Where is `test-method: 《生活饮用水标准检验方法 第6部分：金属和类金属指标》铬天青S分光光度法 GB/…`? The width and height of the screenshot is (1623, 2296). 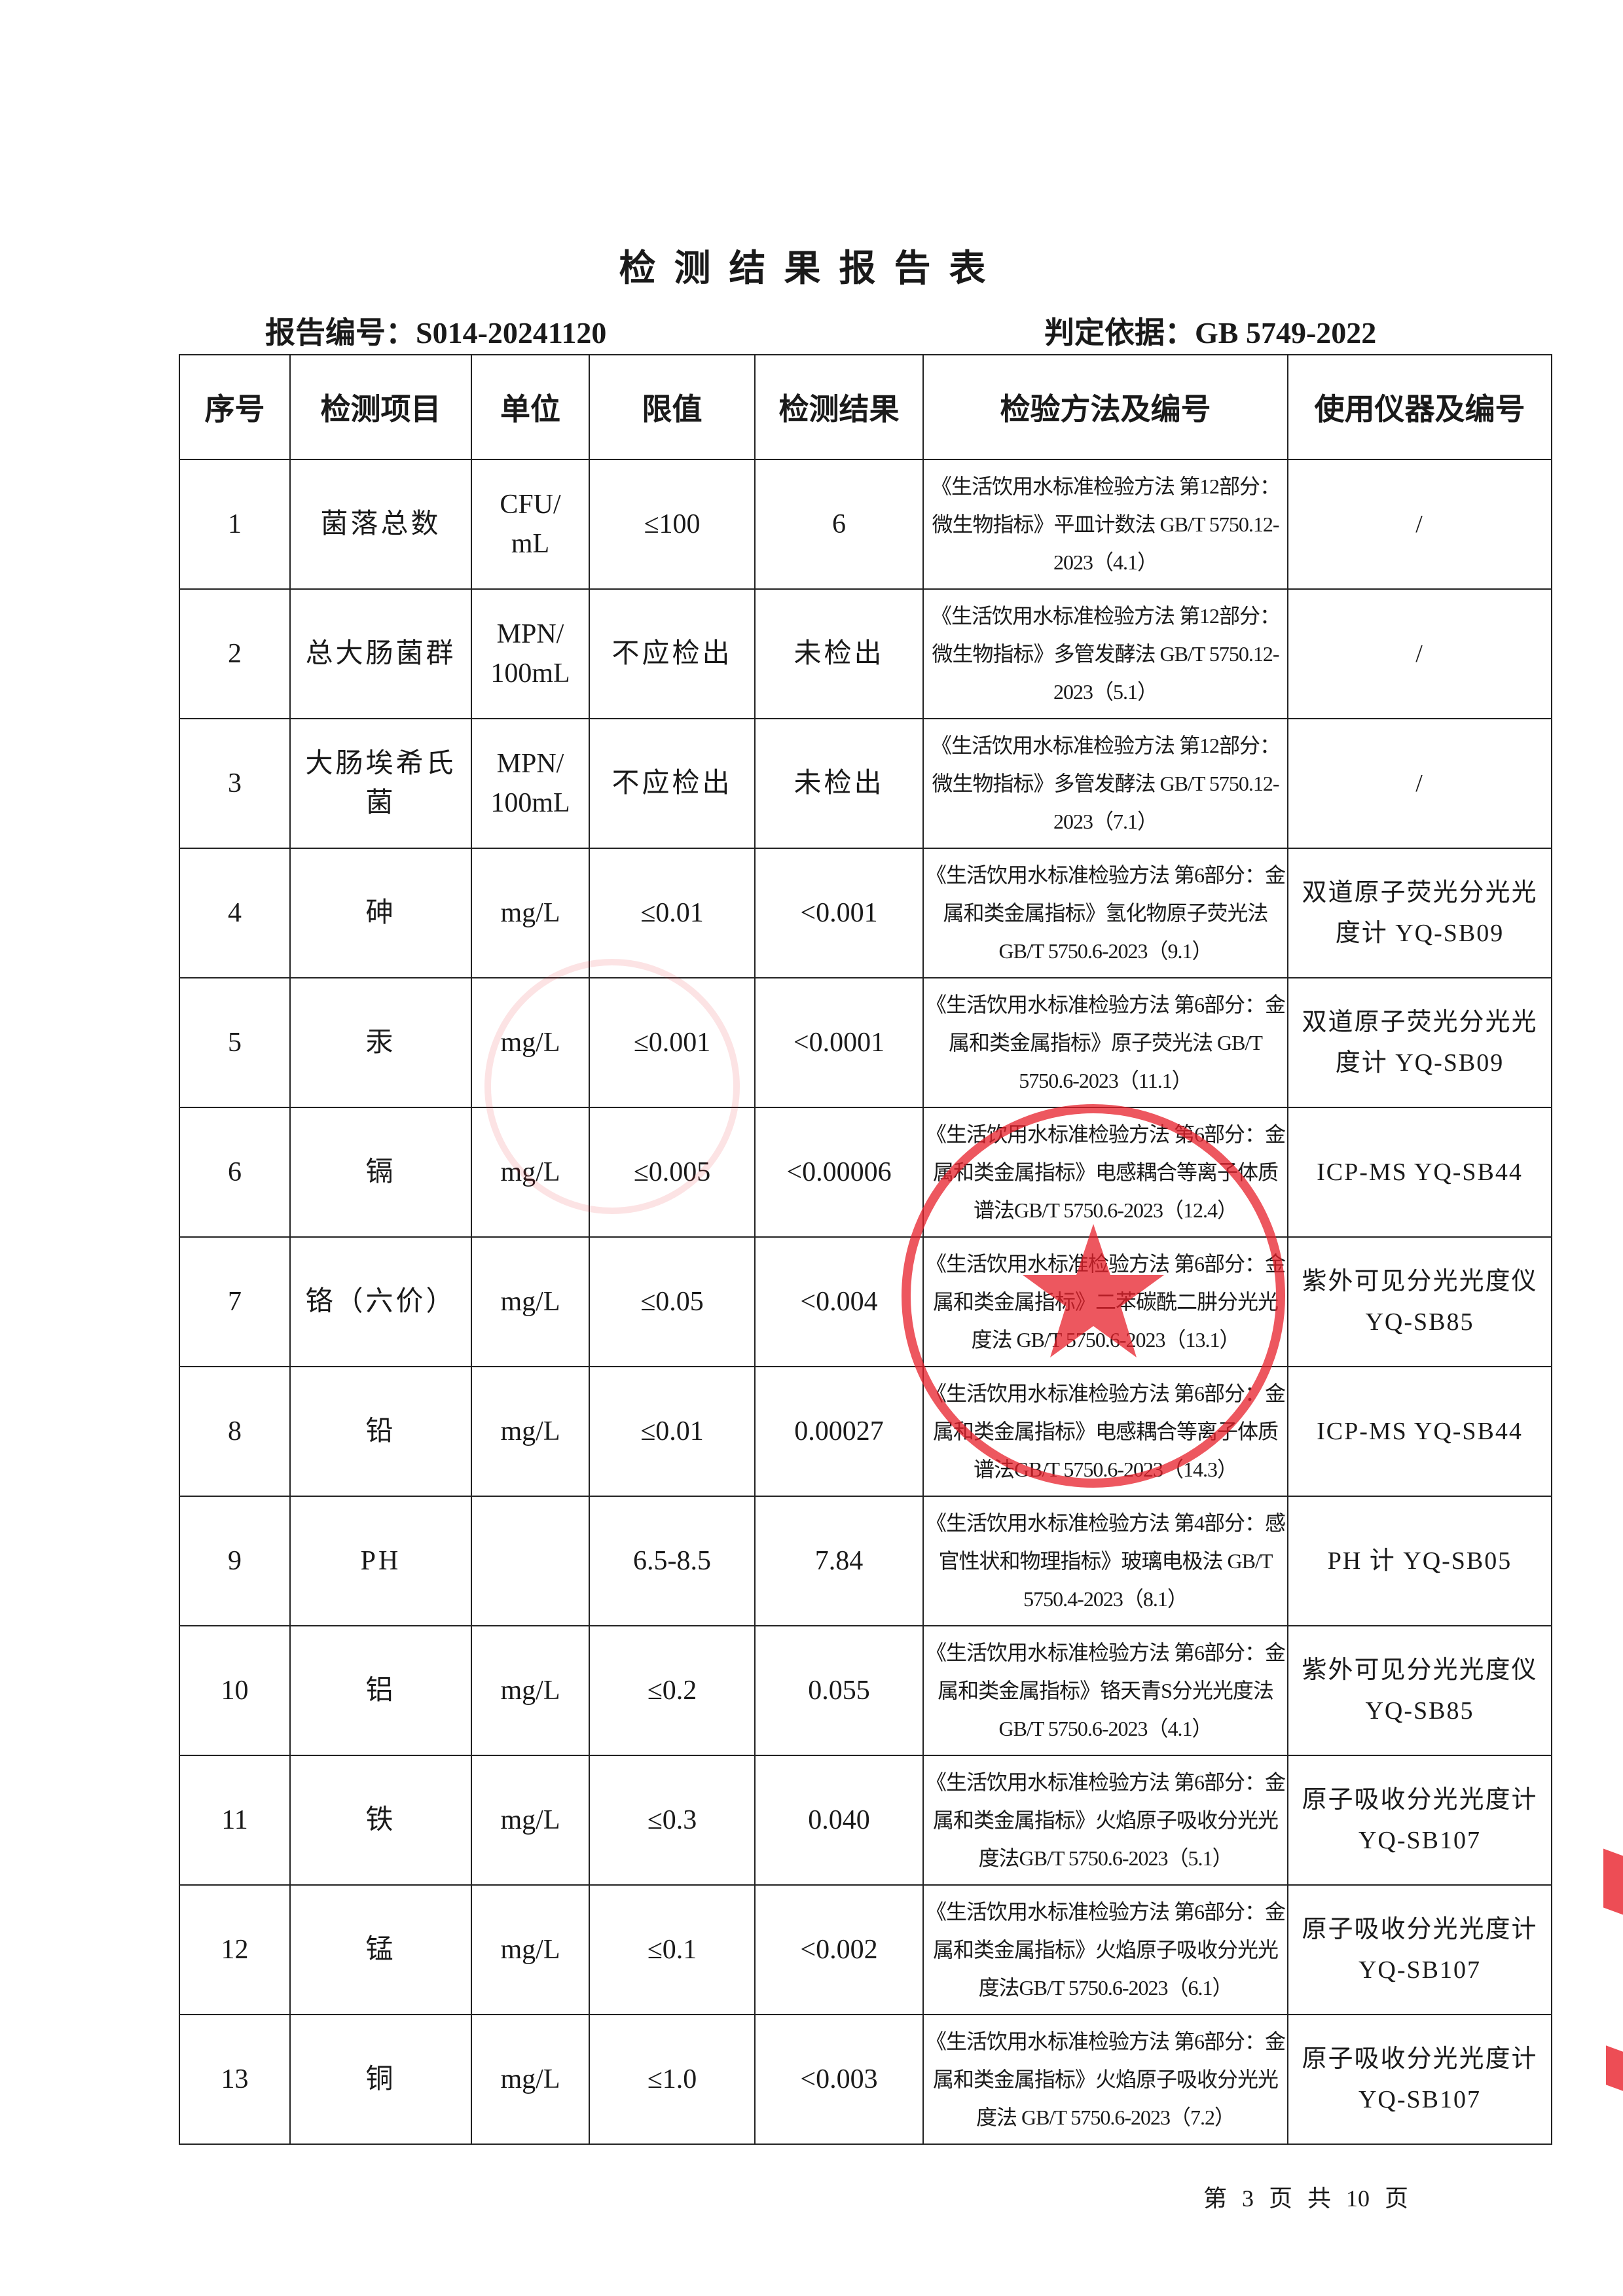
test-method: 《生活饮用水标准检验方法 第6部分：金属和类金属指标》铬天青S分光光度法 GB/… is located at coordinates (1105, 1690).